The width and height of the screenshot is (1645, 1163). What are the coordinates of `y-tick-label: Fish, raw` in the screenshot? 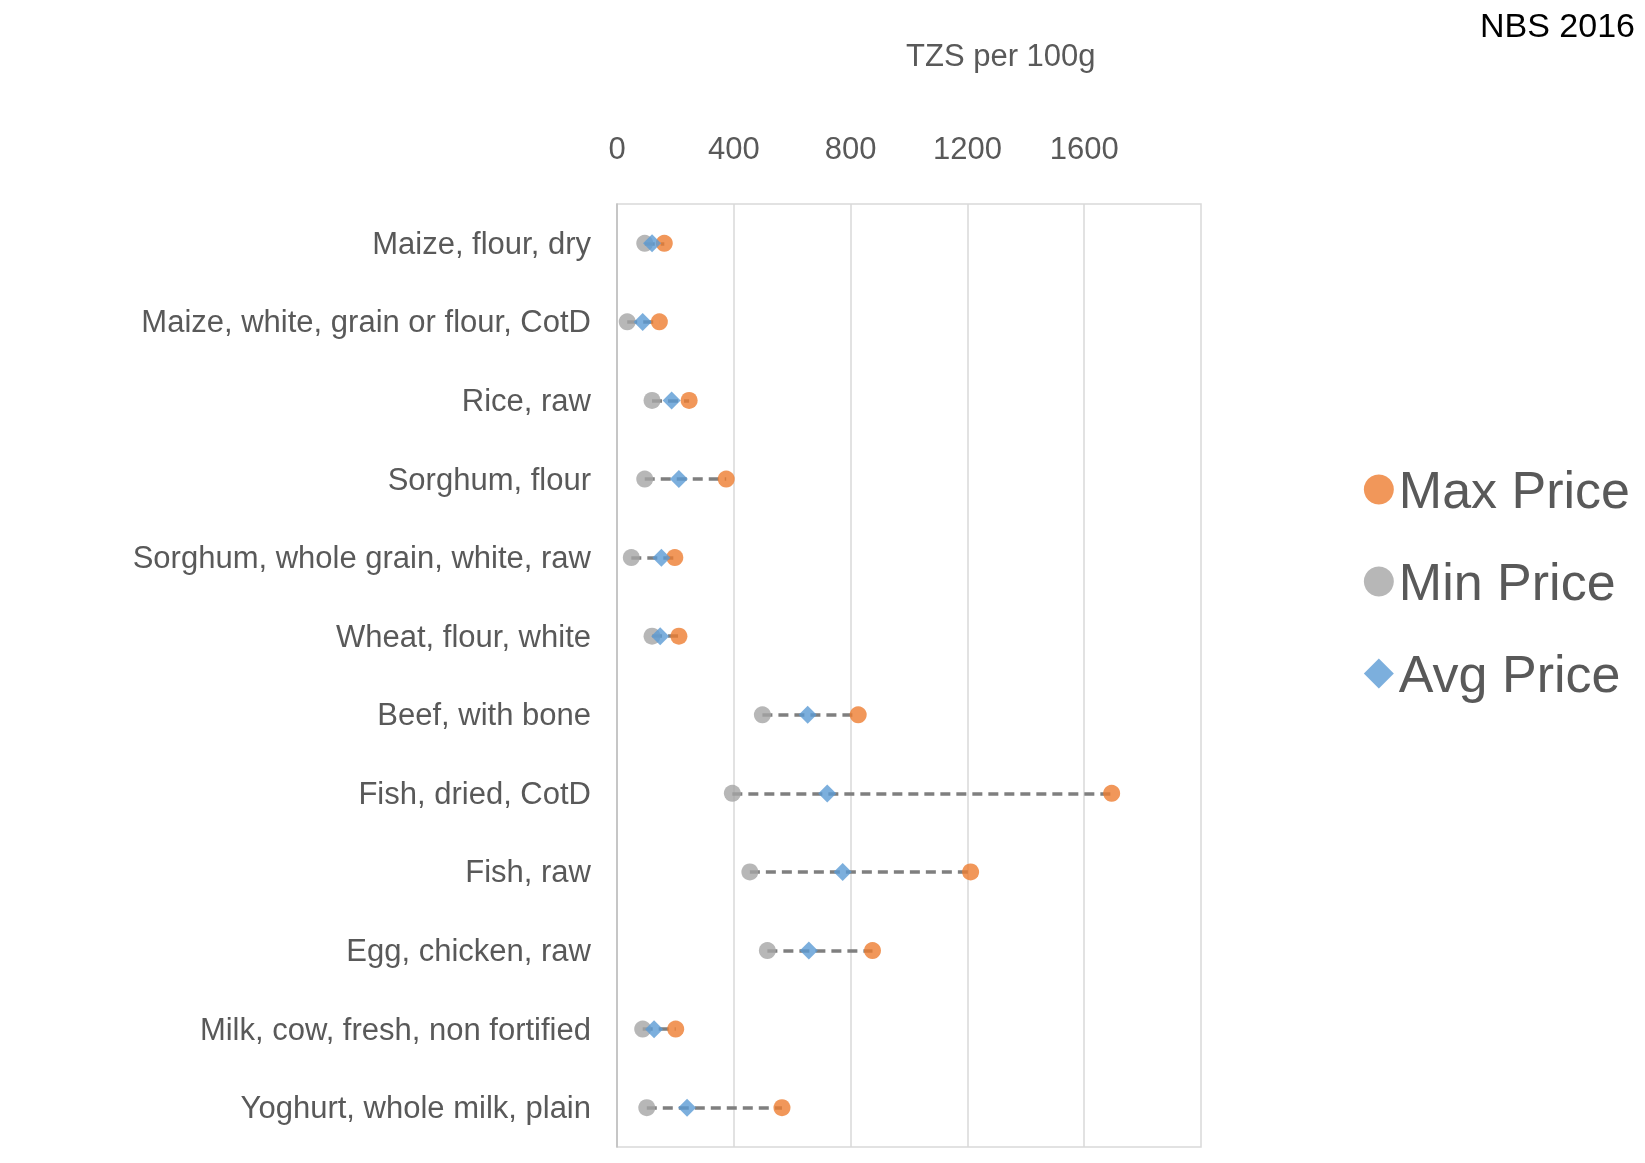 It's located at (528, 872).